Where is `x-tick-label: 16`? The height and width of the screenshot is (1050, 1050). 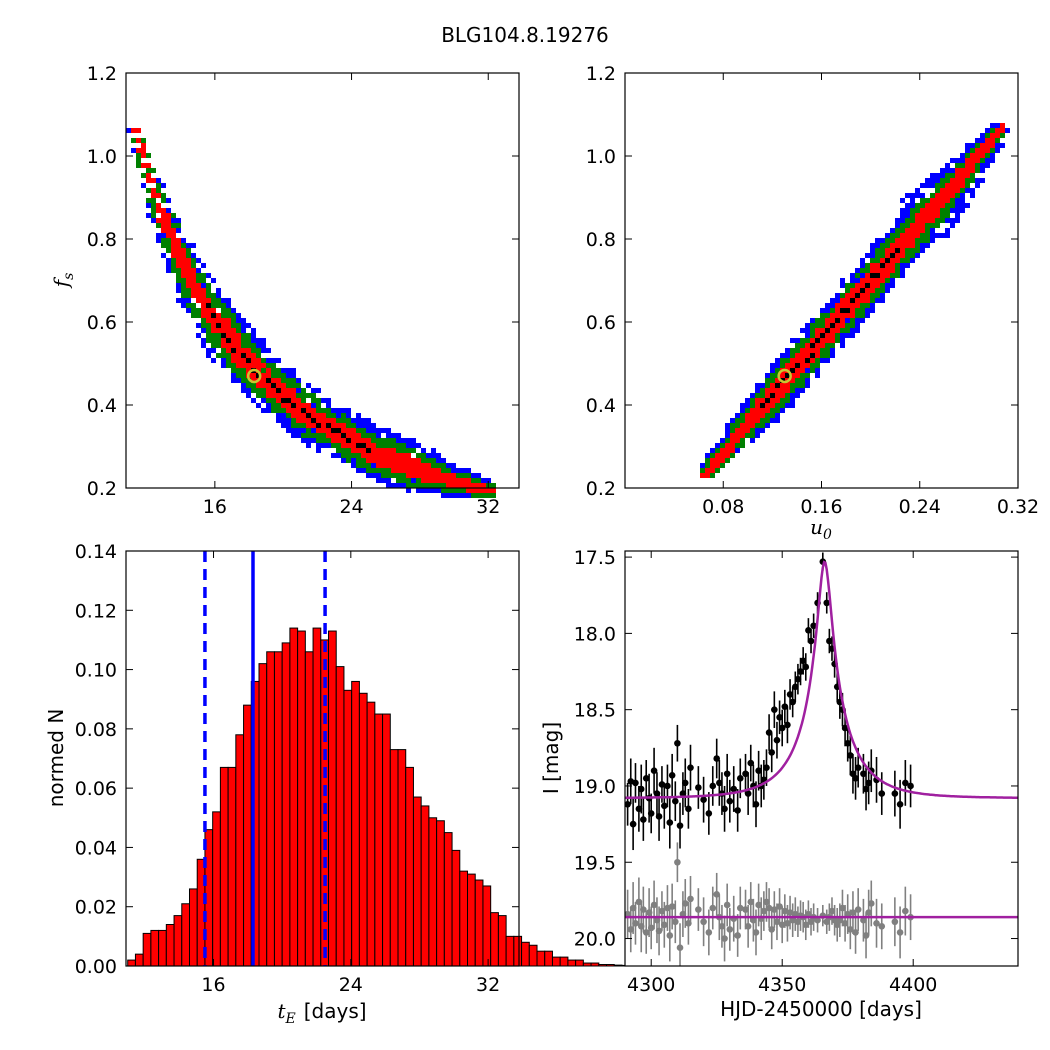 x-tick-label: 16 is located at coordinates (213, 985).